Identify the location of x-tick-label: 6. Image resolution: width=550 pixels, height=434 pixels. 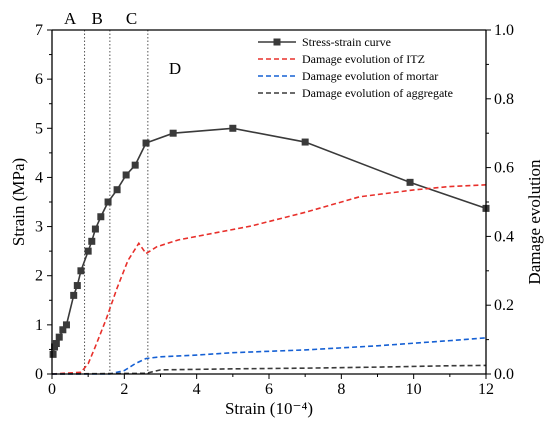
(269, 389).